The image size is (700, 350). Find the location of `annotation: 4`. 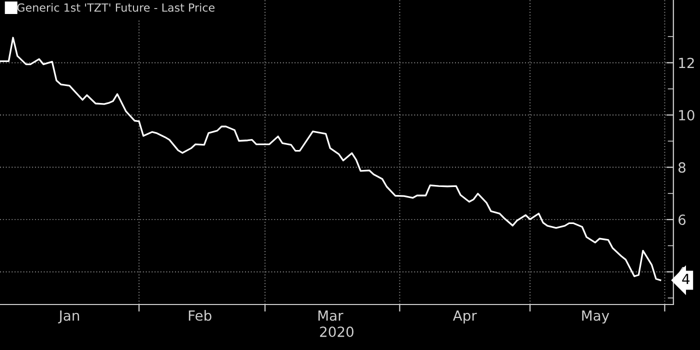

annotation: 4 is located at coordinates (686, 279).